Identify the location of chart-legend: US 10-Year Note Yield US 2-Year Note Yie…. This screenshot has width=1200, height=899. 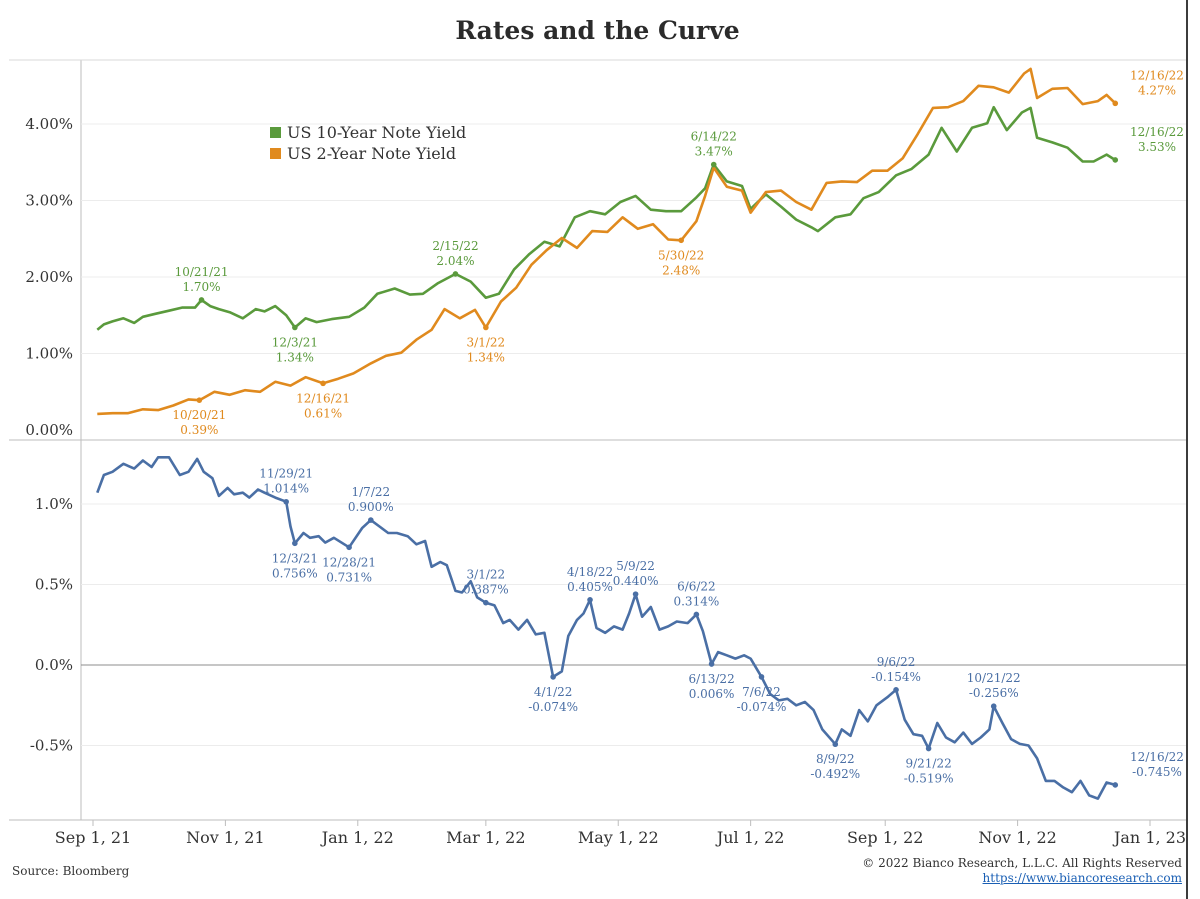
(368, 143).